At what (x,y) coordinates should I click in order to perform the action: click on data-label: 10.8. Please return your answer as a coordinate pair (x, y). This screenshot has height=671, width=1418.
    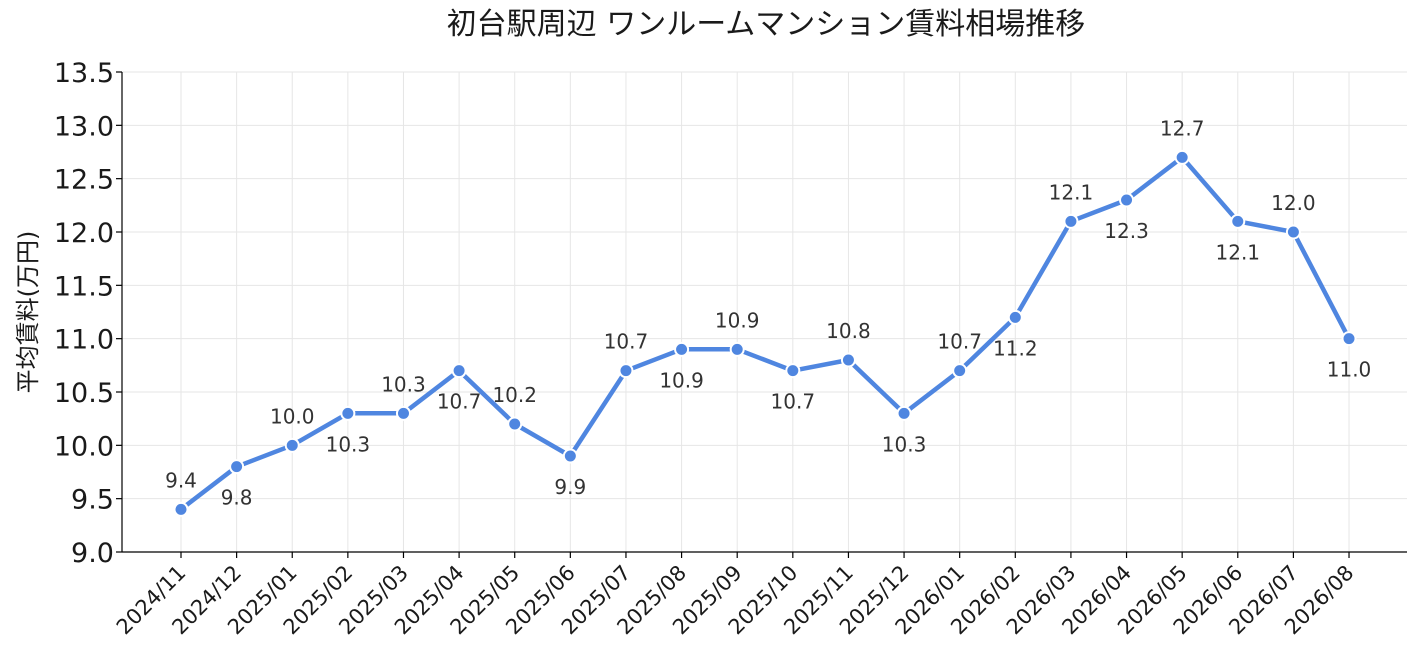
    Looking at the image, I should click on (848, 331).